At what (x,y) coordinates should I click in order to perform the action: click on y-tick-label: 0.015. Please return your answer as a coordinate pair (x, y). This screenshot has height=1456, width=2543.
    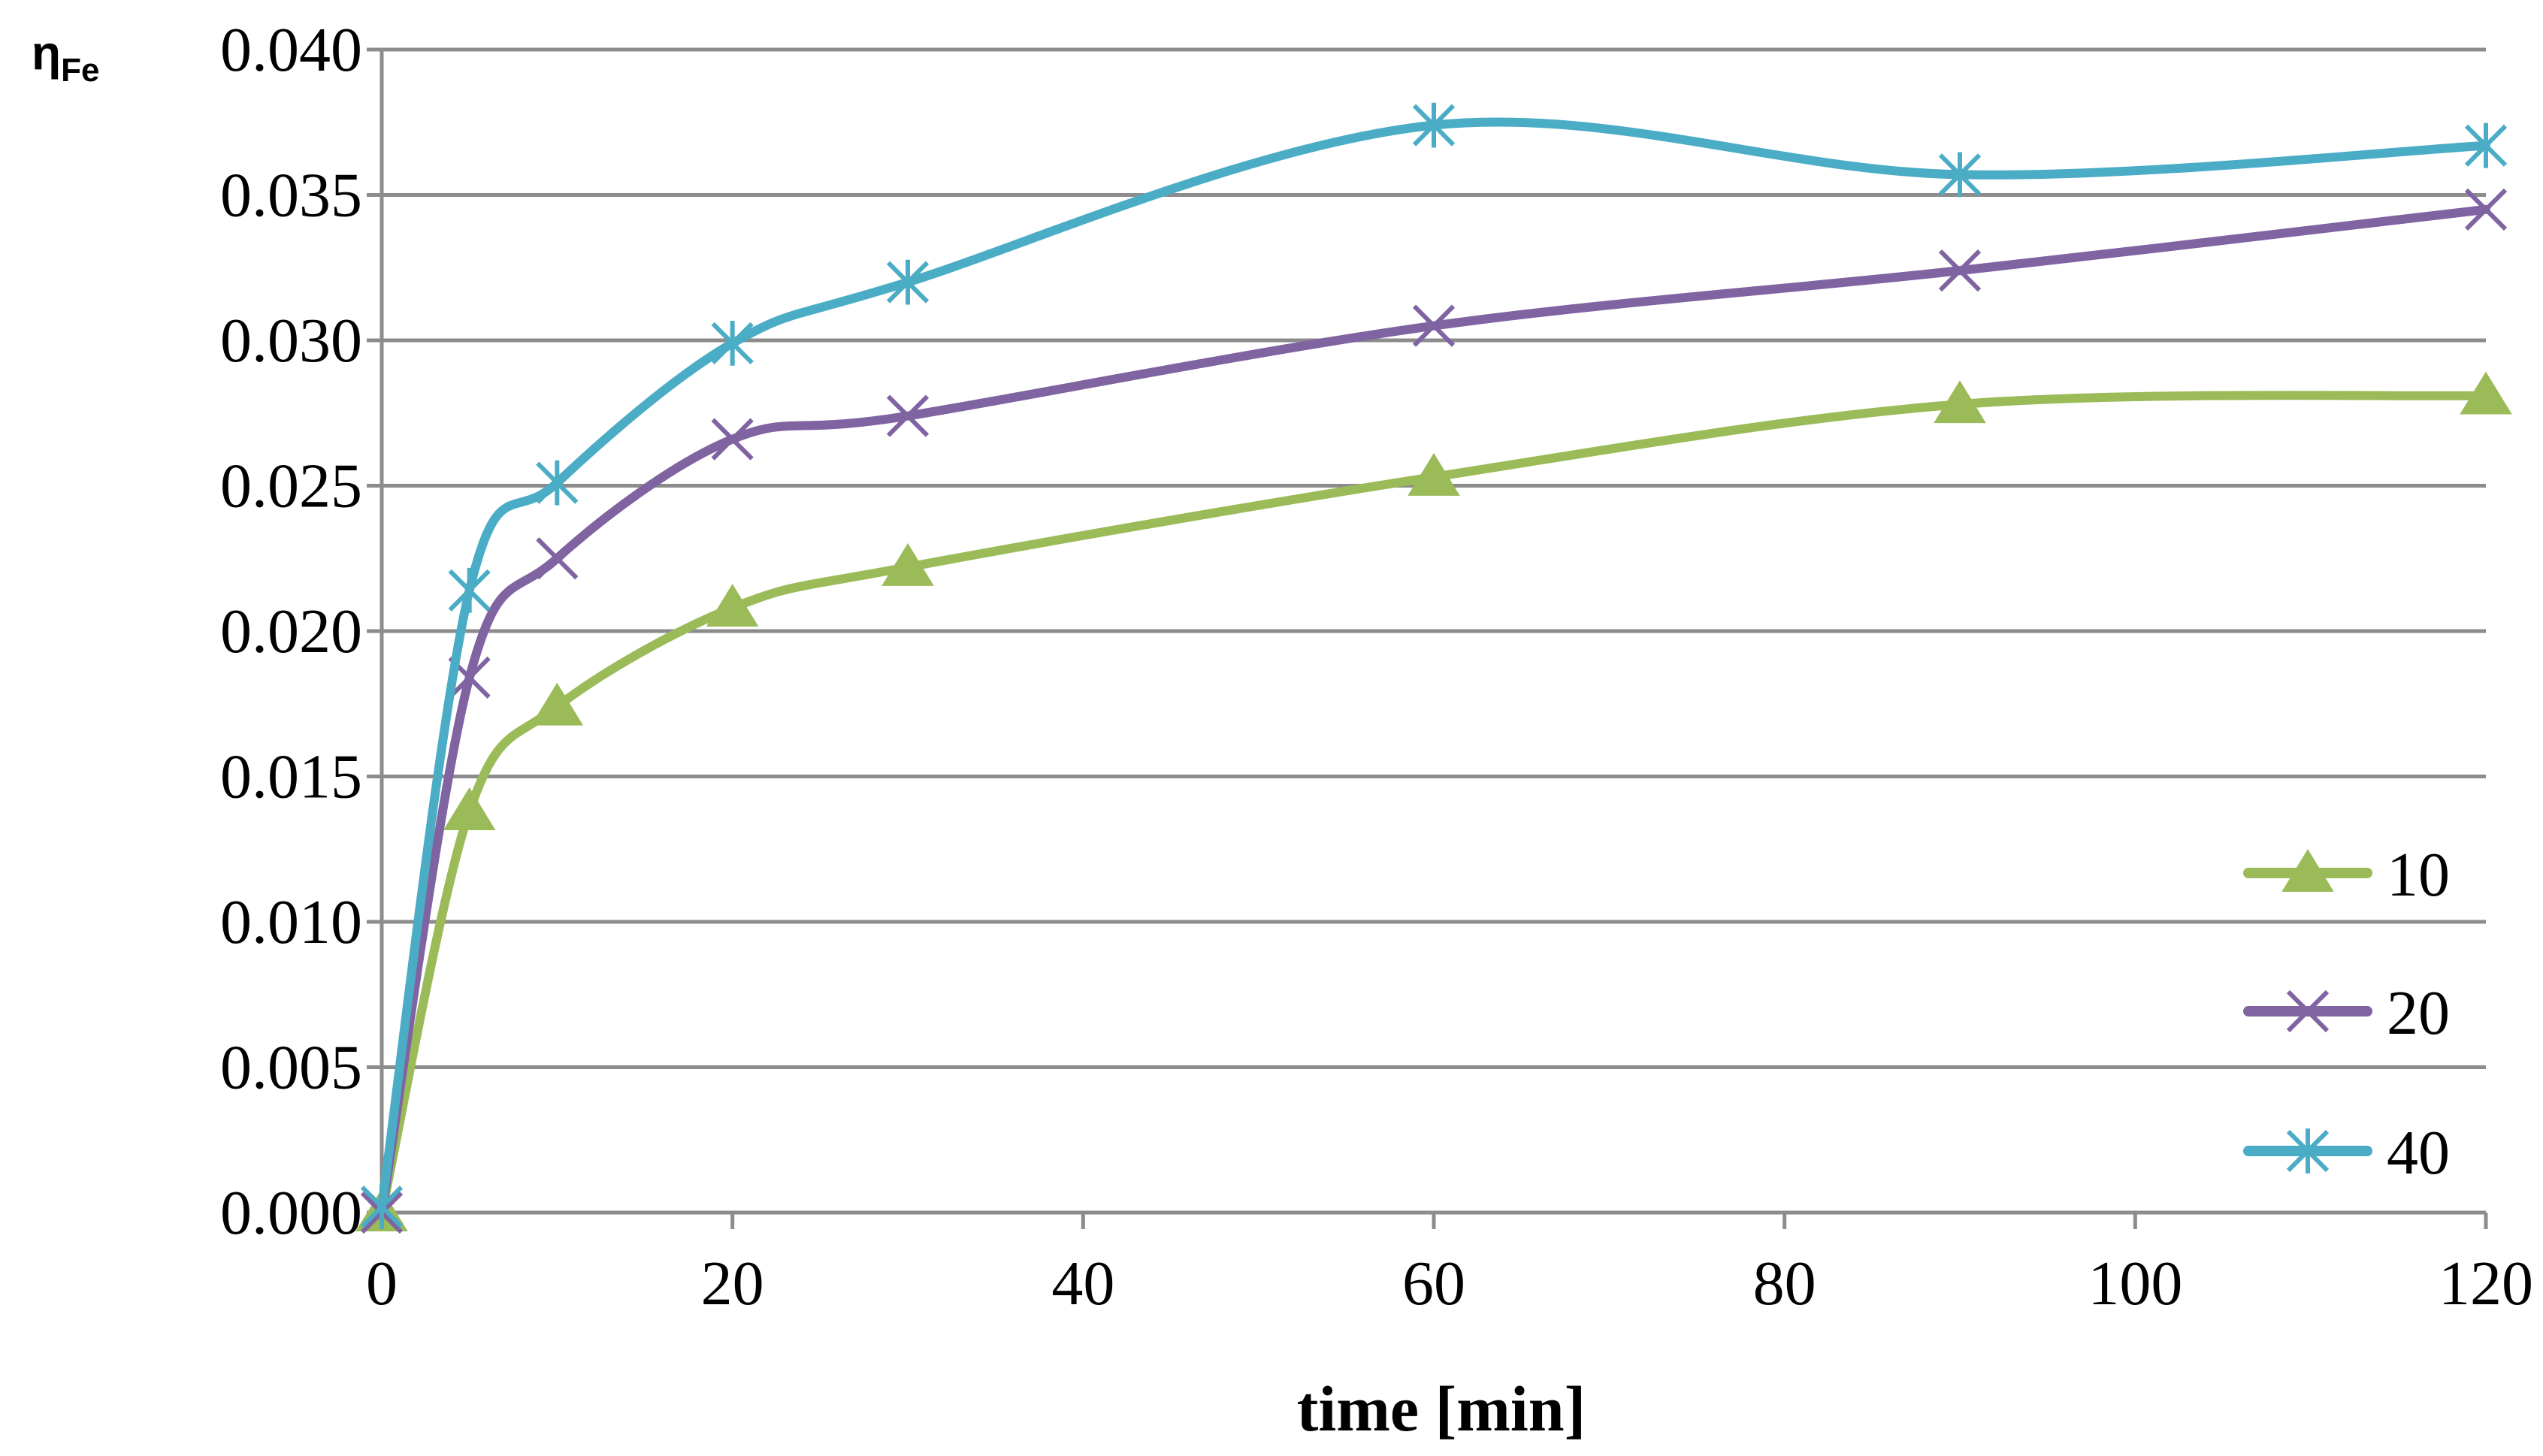
    Looking at the image, I should click on (291, 777).